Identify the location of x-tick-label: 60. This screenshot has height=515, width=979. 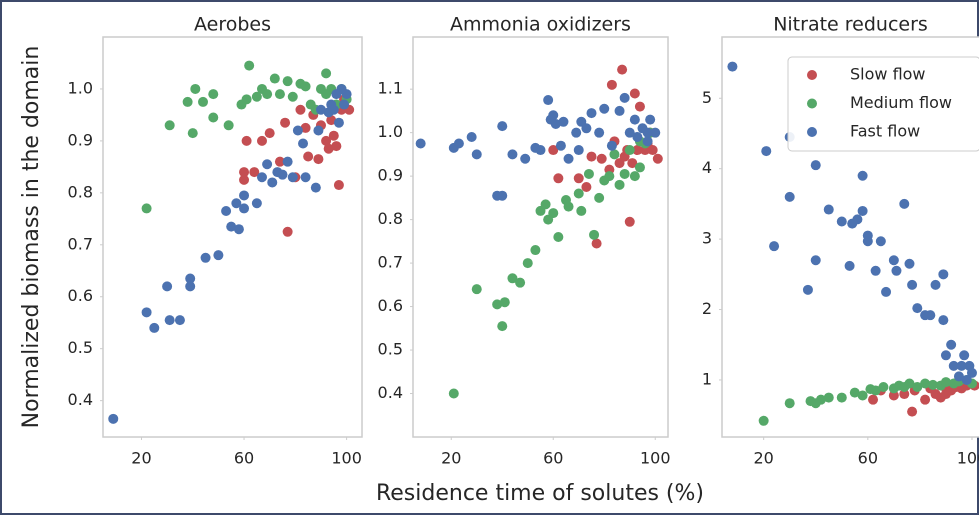
(868, 458).